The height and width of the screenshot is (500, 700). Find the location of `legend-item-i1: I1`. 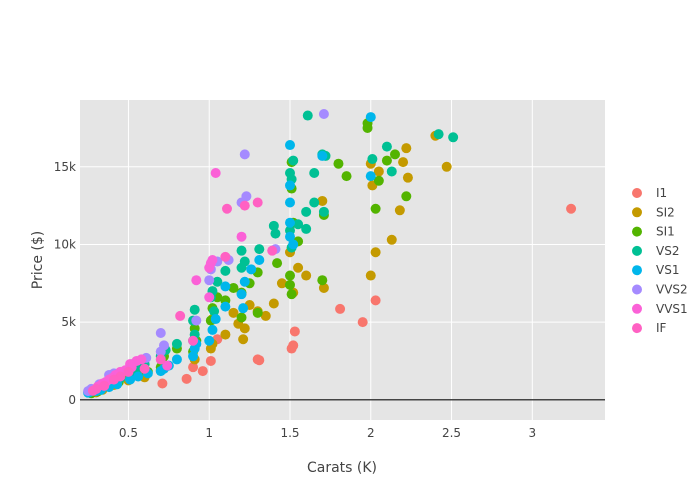

legend-item-i1: I1 is located at coordinates (649, 193).